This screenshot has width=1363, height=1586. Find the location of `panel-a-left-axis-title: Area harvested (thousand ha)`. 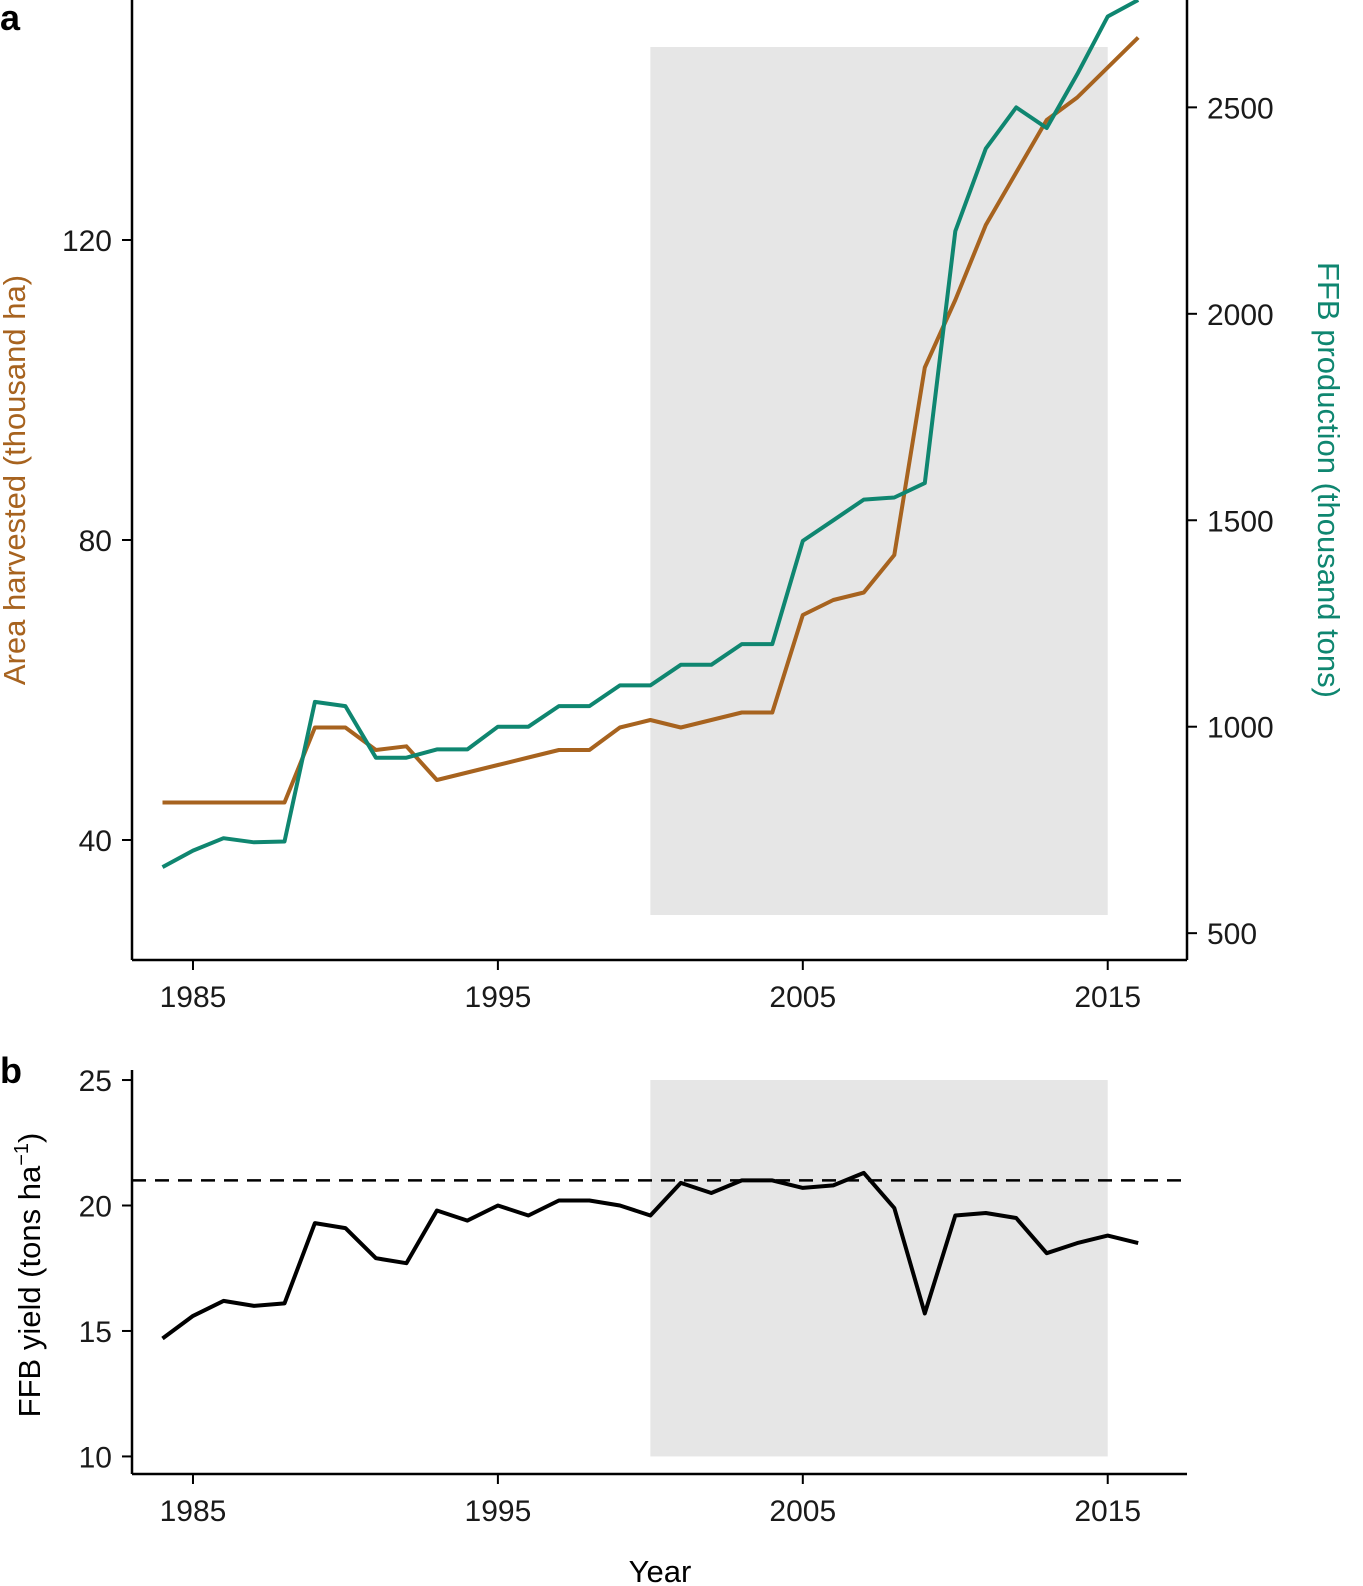

panel-a-left-axis-title: Area harvested (thousand ha) is located at coordinates (16, 480).